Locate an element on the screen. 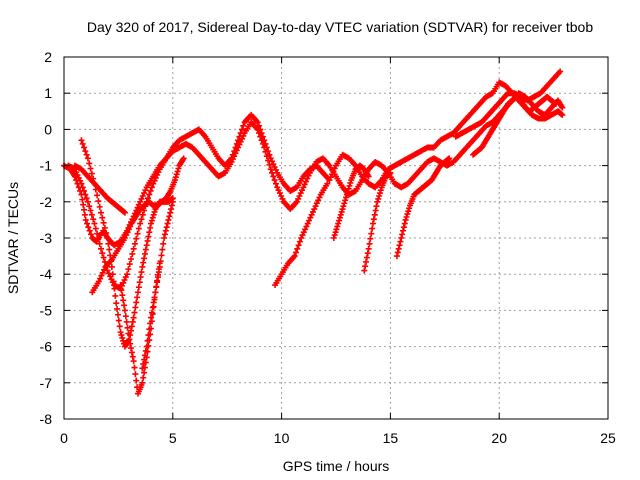  y-tick-label: -3 is located at coordinates (46, 238).